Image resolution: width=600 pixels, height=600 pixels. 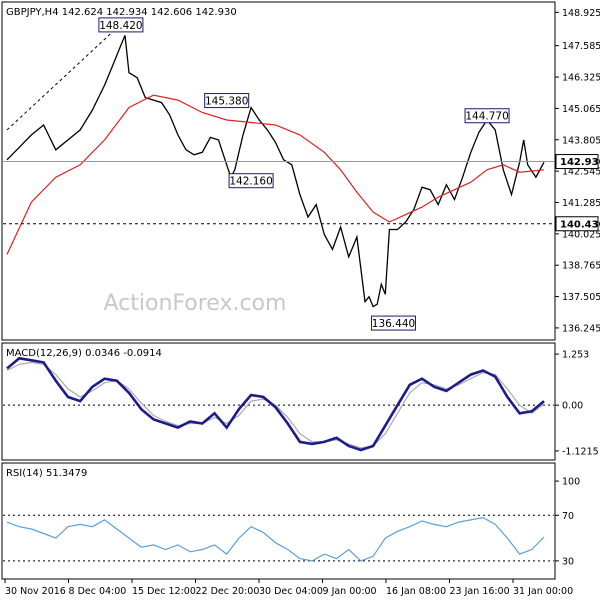 I want to click on price-axis-tick-label: 141.285, so click(x=581, y=203).